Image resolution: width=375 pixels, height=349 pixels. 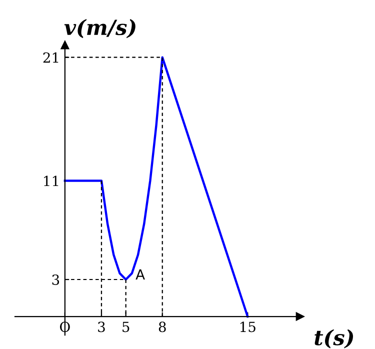 I want to click on y-tick-label: 11, so click(x=51, y=181).